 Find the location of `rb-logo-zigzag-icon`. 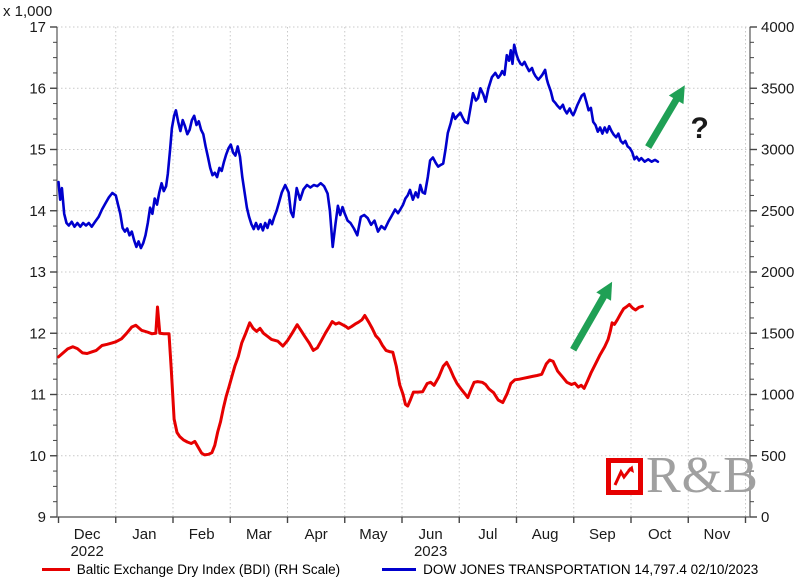

rb-logo-zigzag-icon is located at coordinates (623, 475).